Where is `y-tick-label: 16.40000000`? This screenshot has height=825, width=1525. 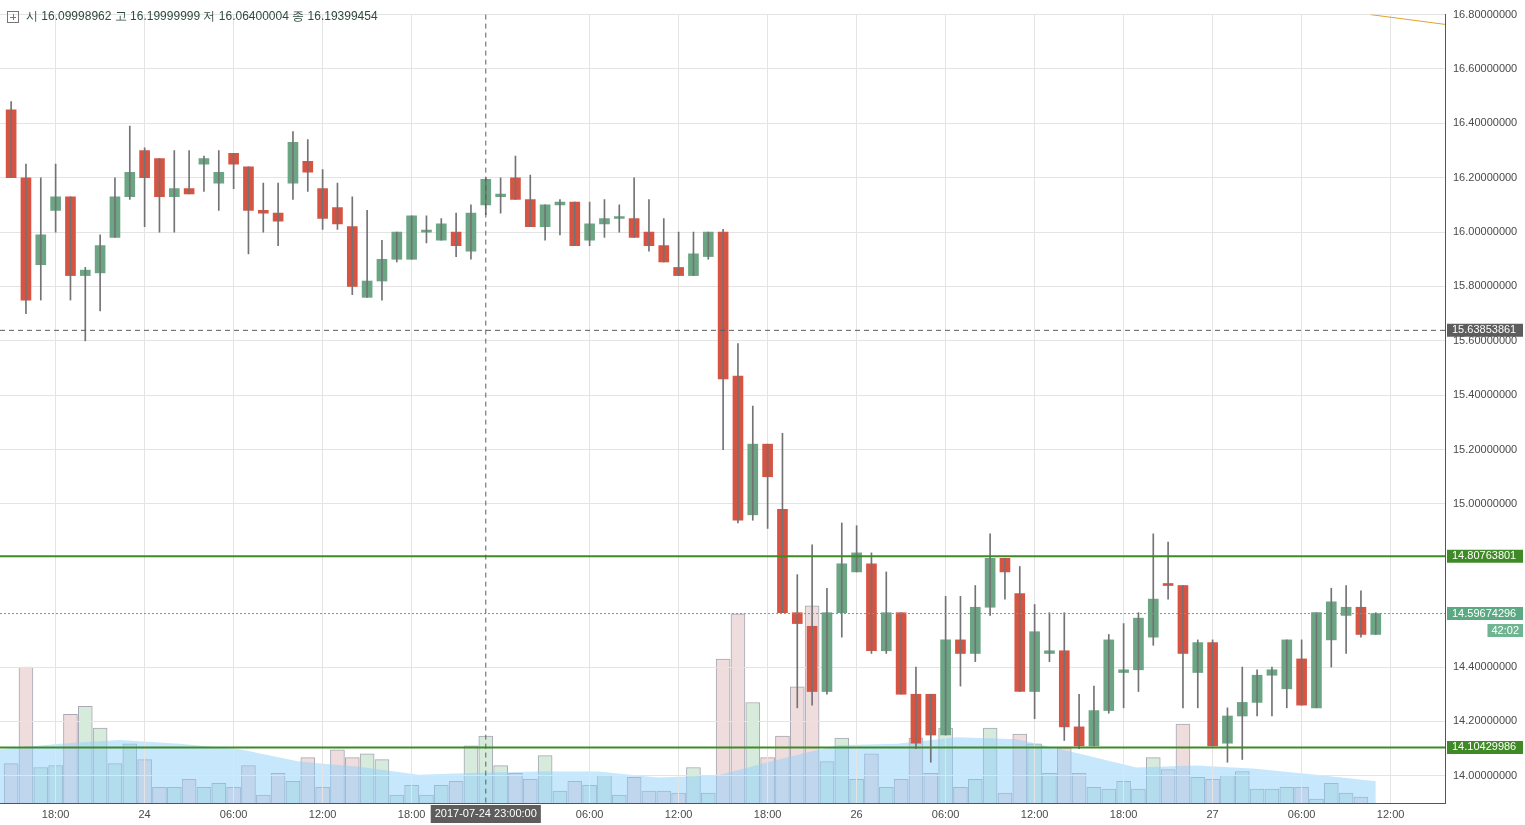 y-tick-label: 16.40000000 is located at coordinates (1485, 122).